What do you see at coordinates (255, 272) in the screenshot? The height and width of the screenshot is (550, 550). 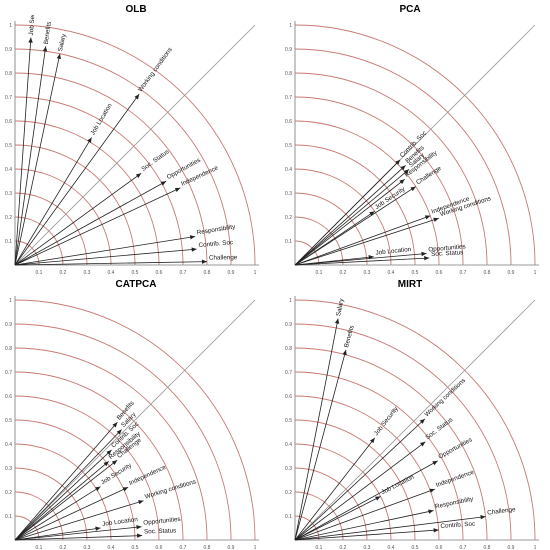 I see `x-tick-label: 1` at bounding box center [255, 272].